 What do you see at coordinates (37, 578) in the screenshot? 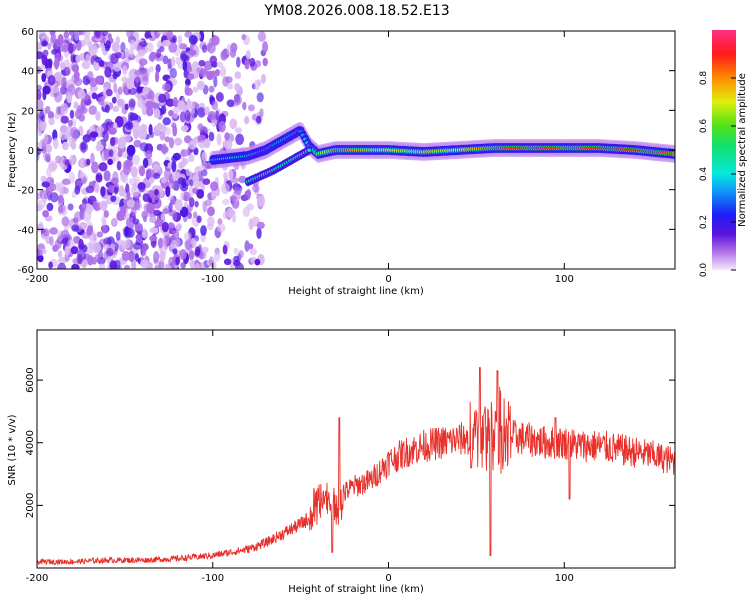
I see `snr-xtick-label: -200` at bounding box center [37, 578].